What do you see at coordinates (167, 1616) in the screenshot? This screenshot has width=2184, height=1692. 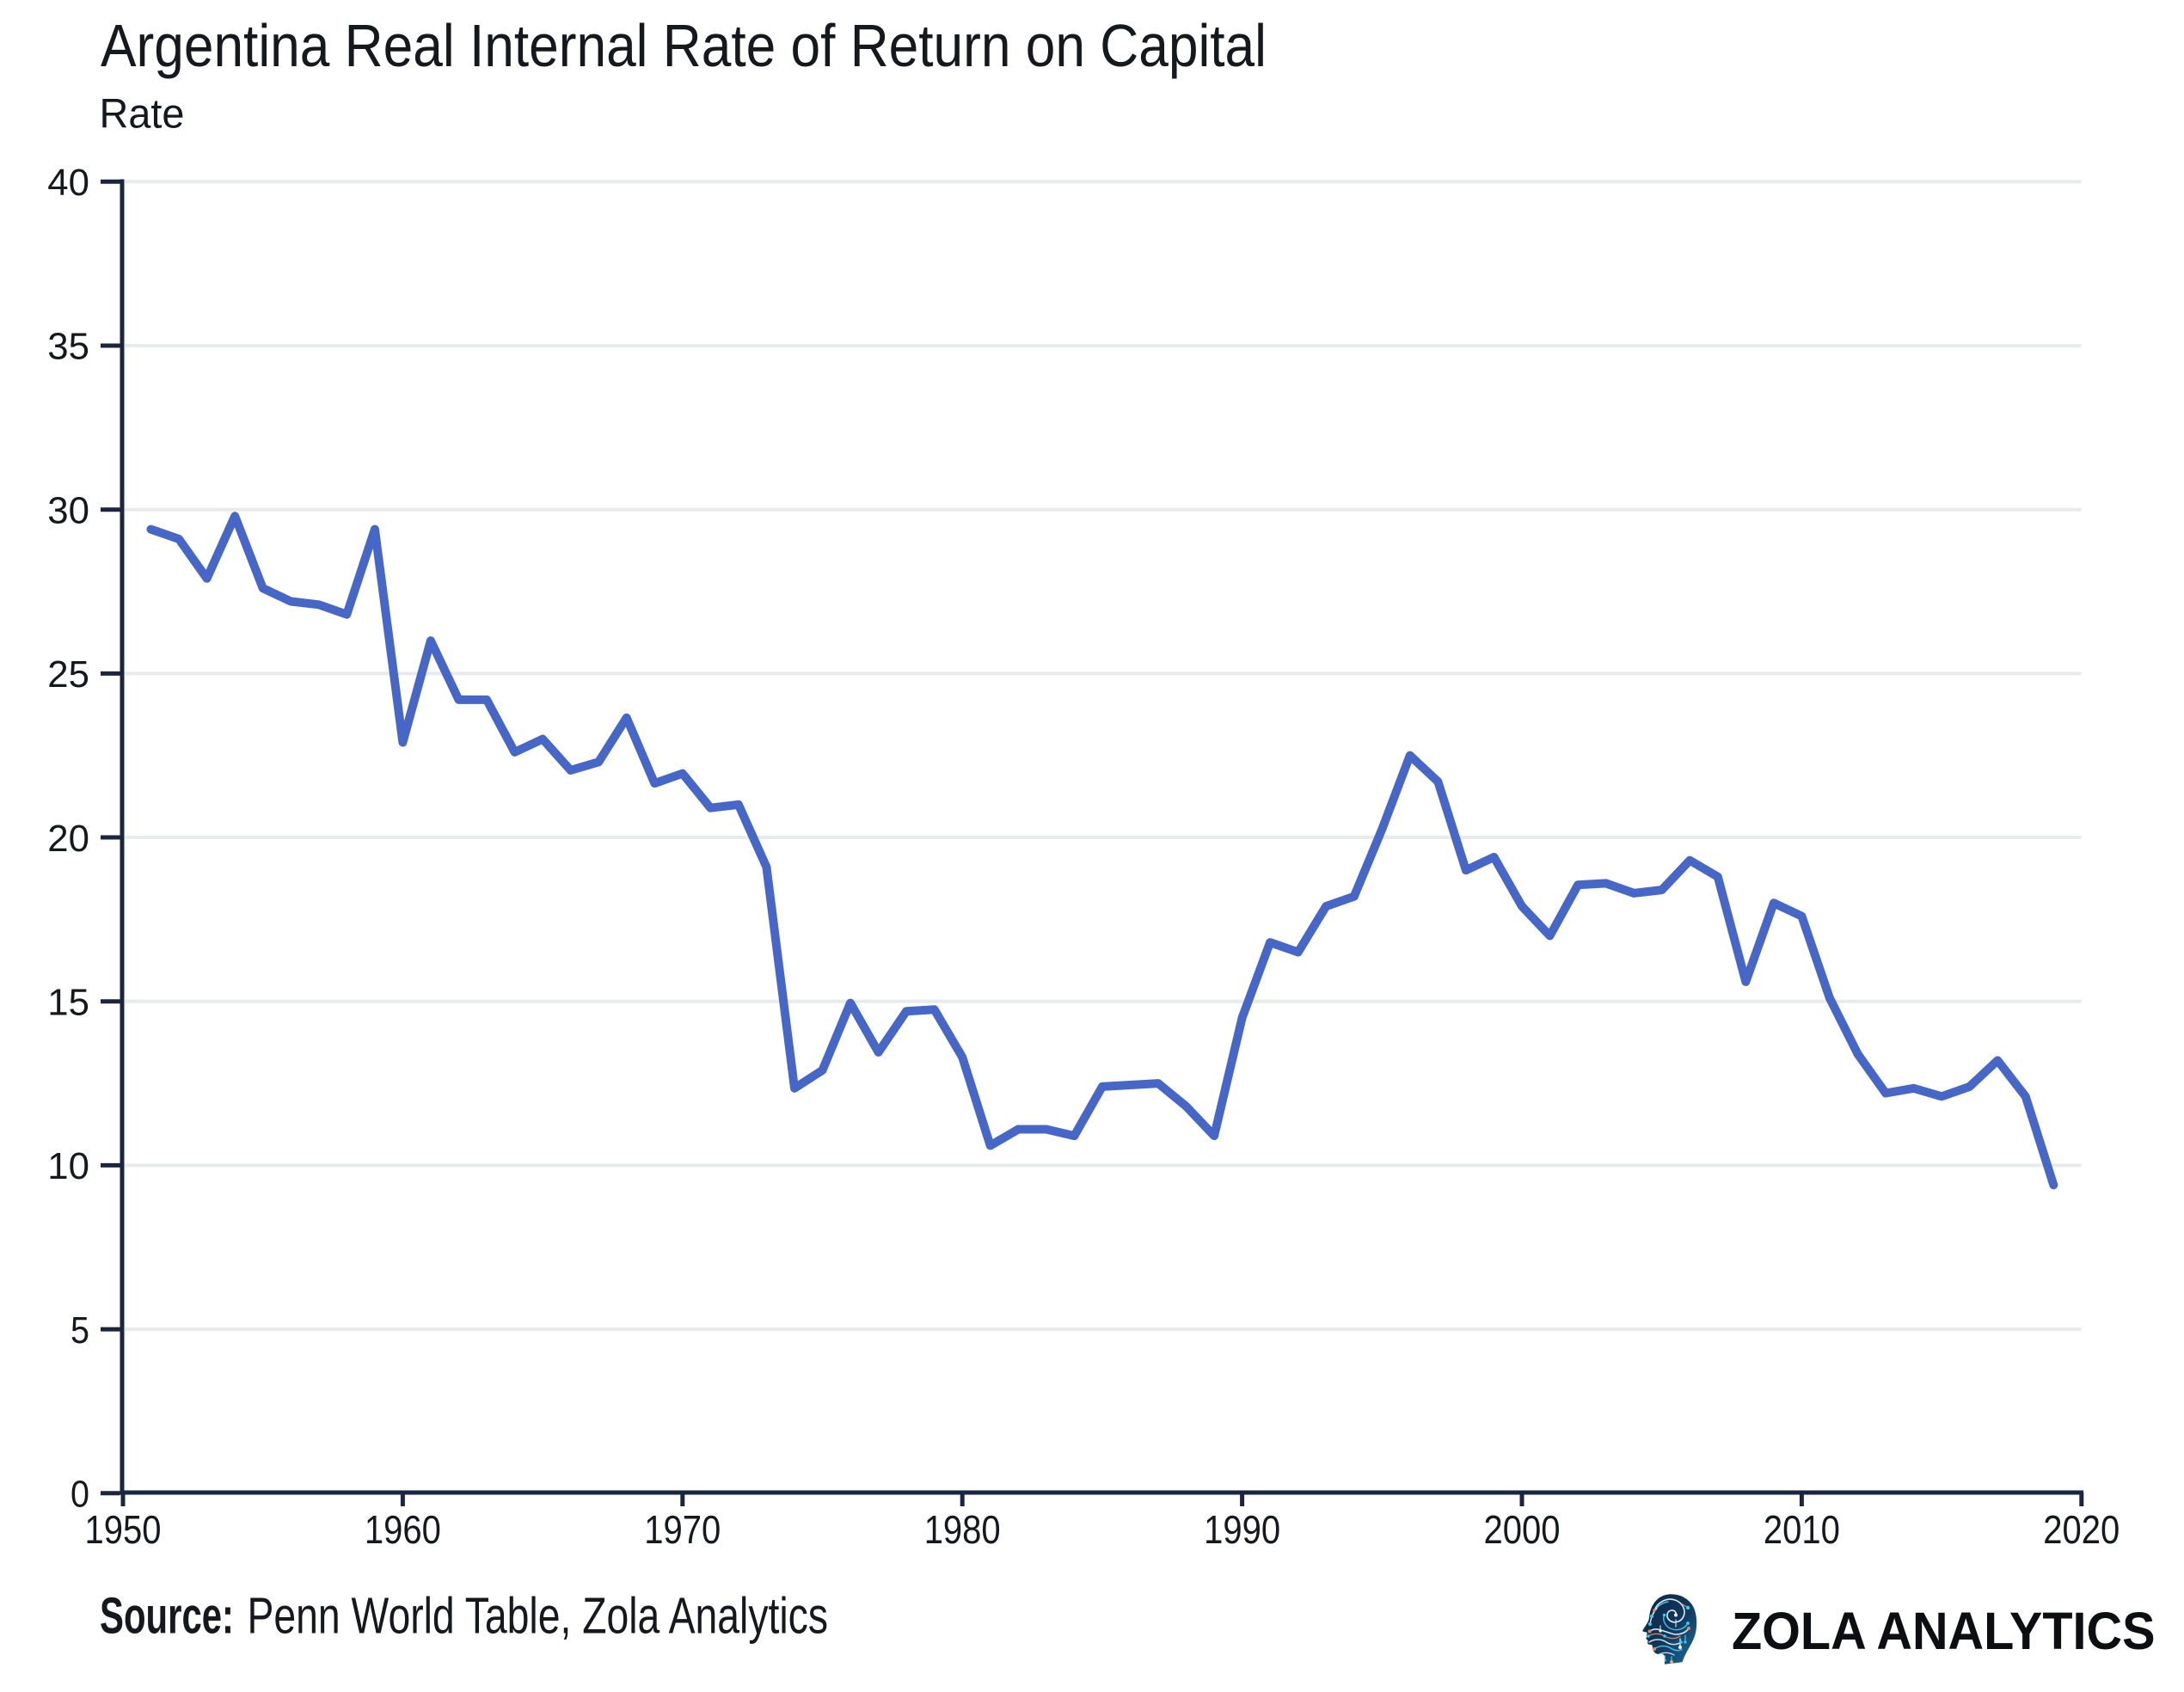 I see `svg-text: Source:` at bounding box center [167, 1616].